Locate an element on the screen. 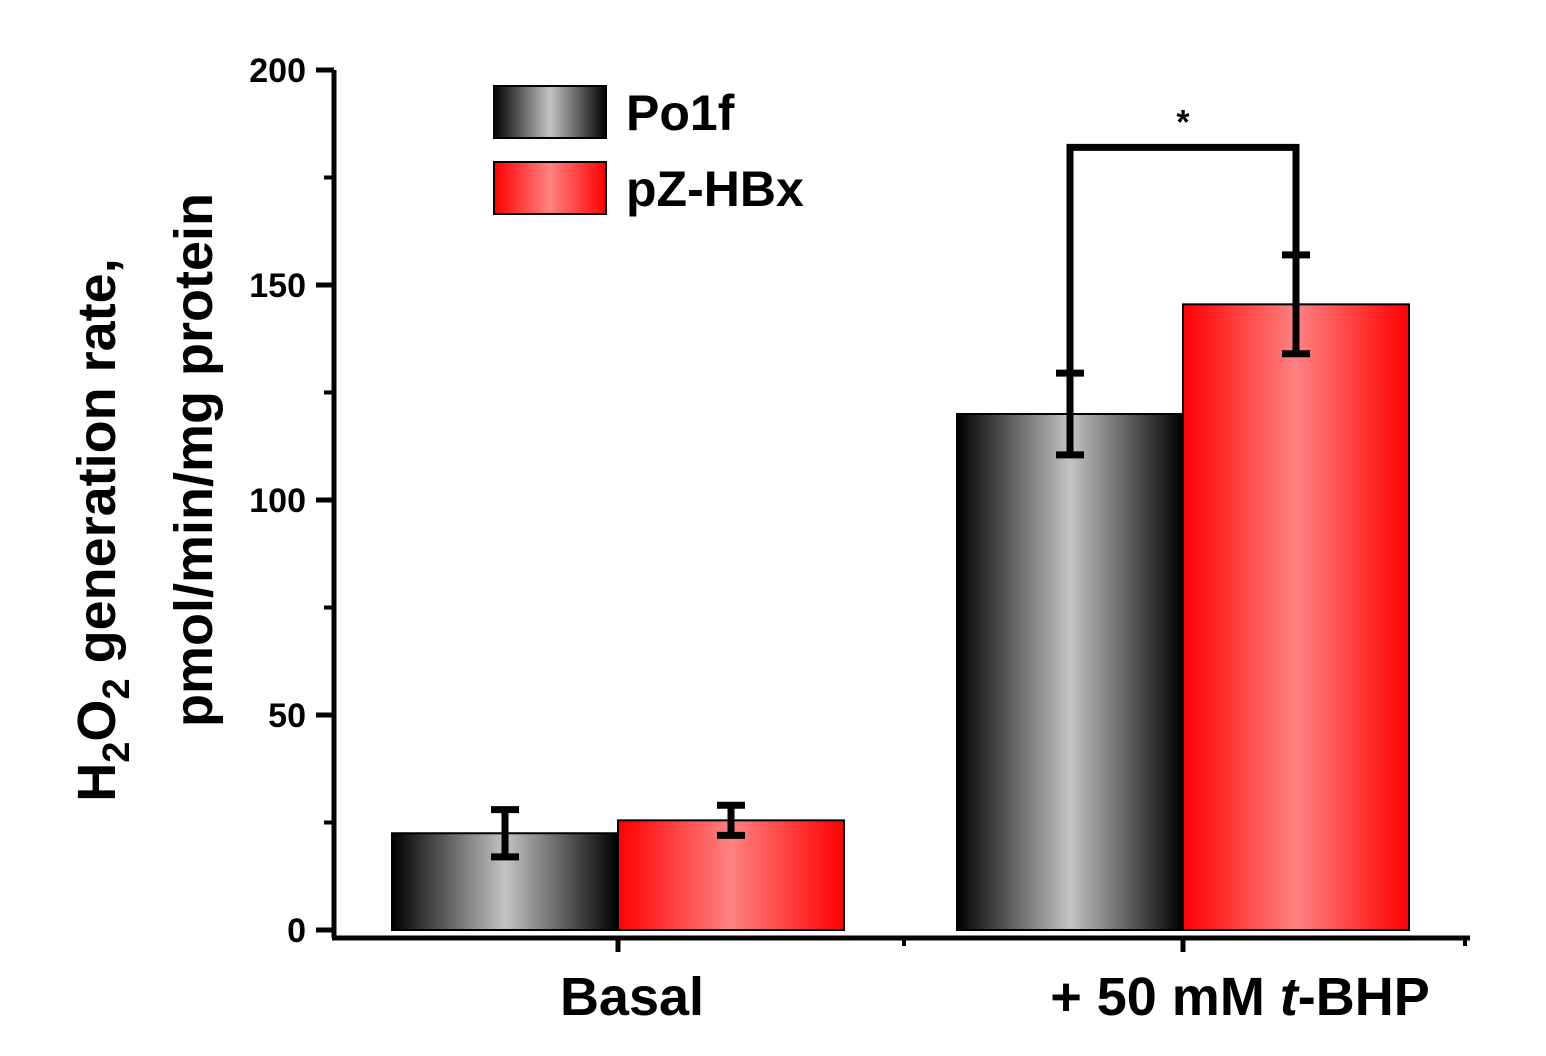  y-tick-label-200: 200 is located at coordinates (277, 71).